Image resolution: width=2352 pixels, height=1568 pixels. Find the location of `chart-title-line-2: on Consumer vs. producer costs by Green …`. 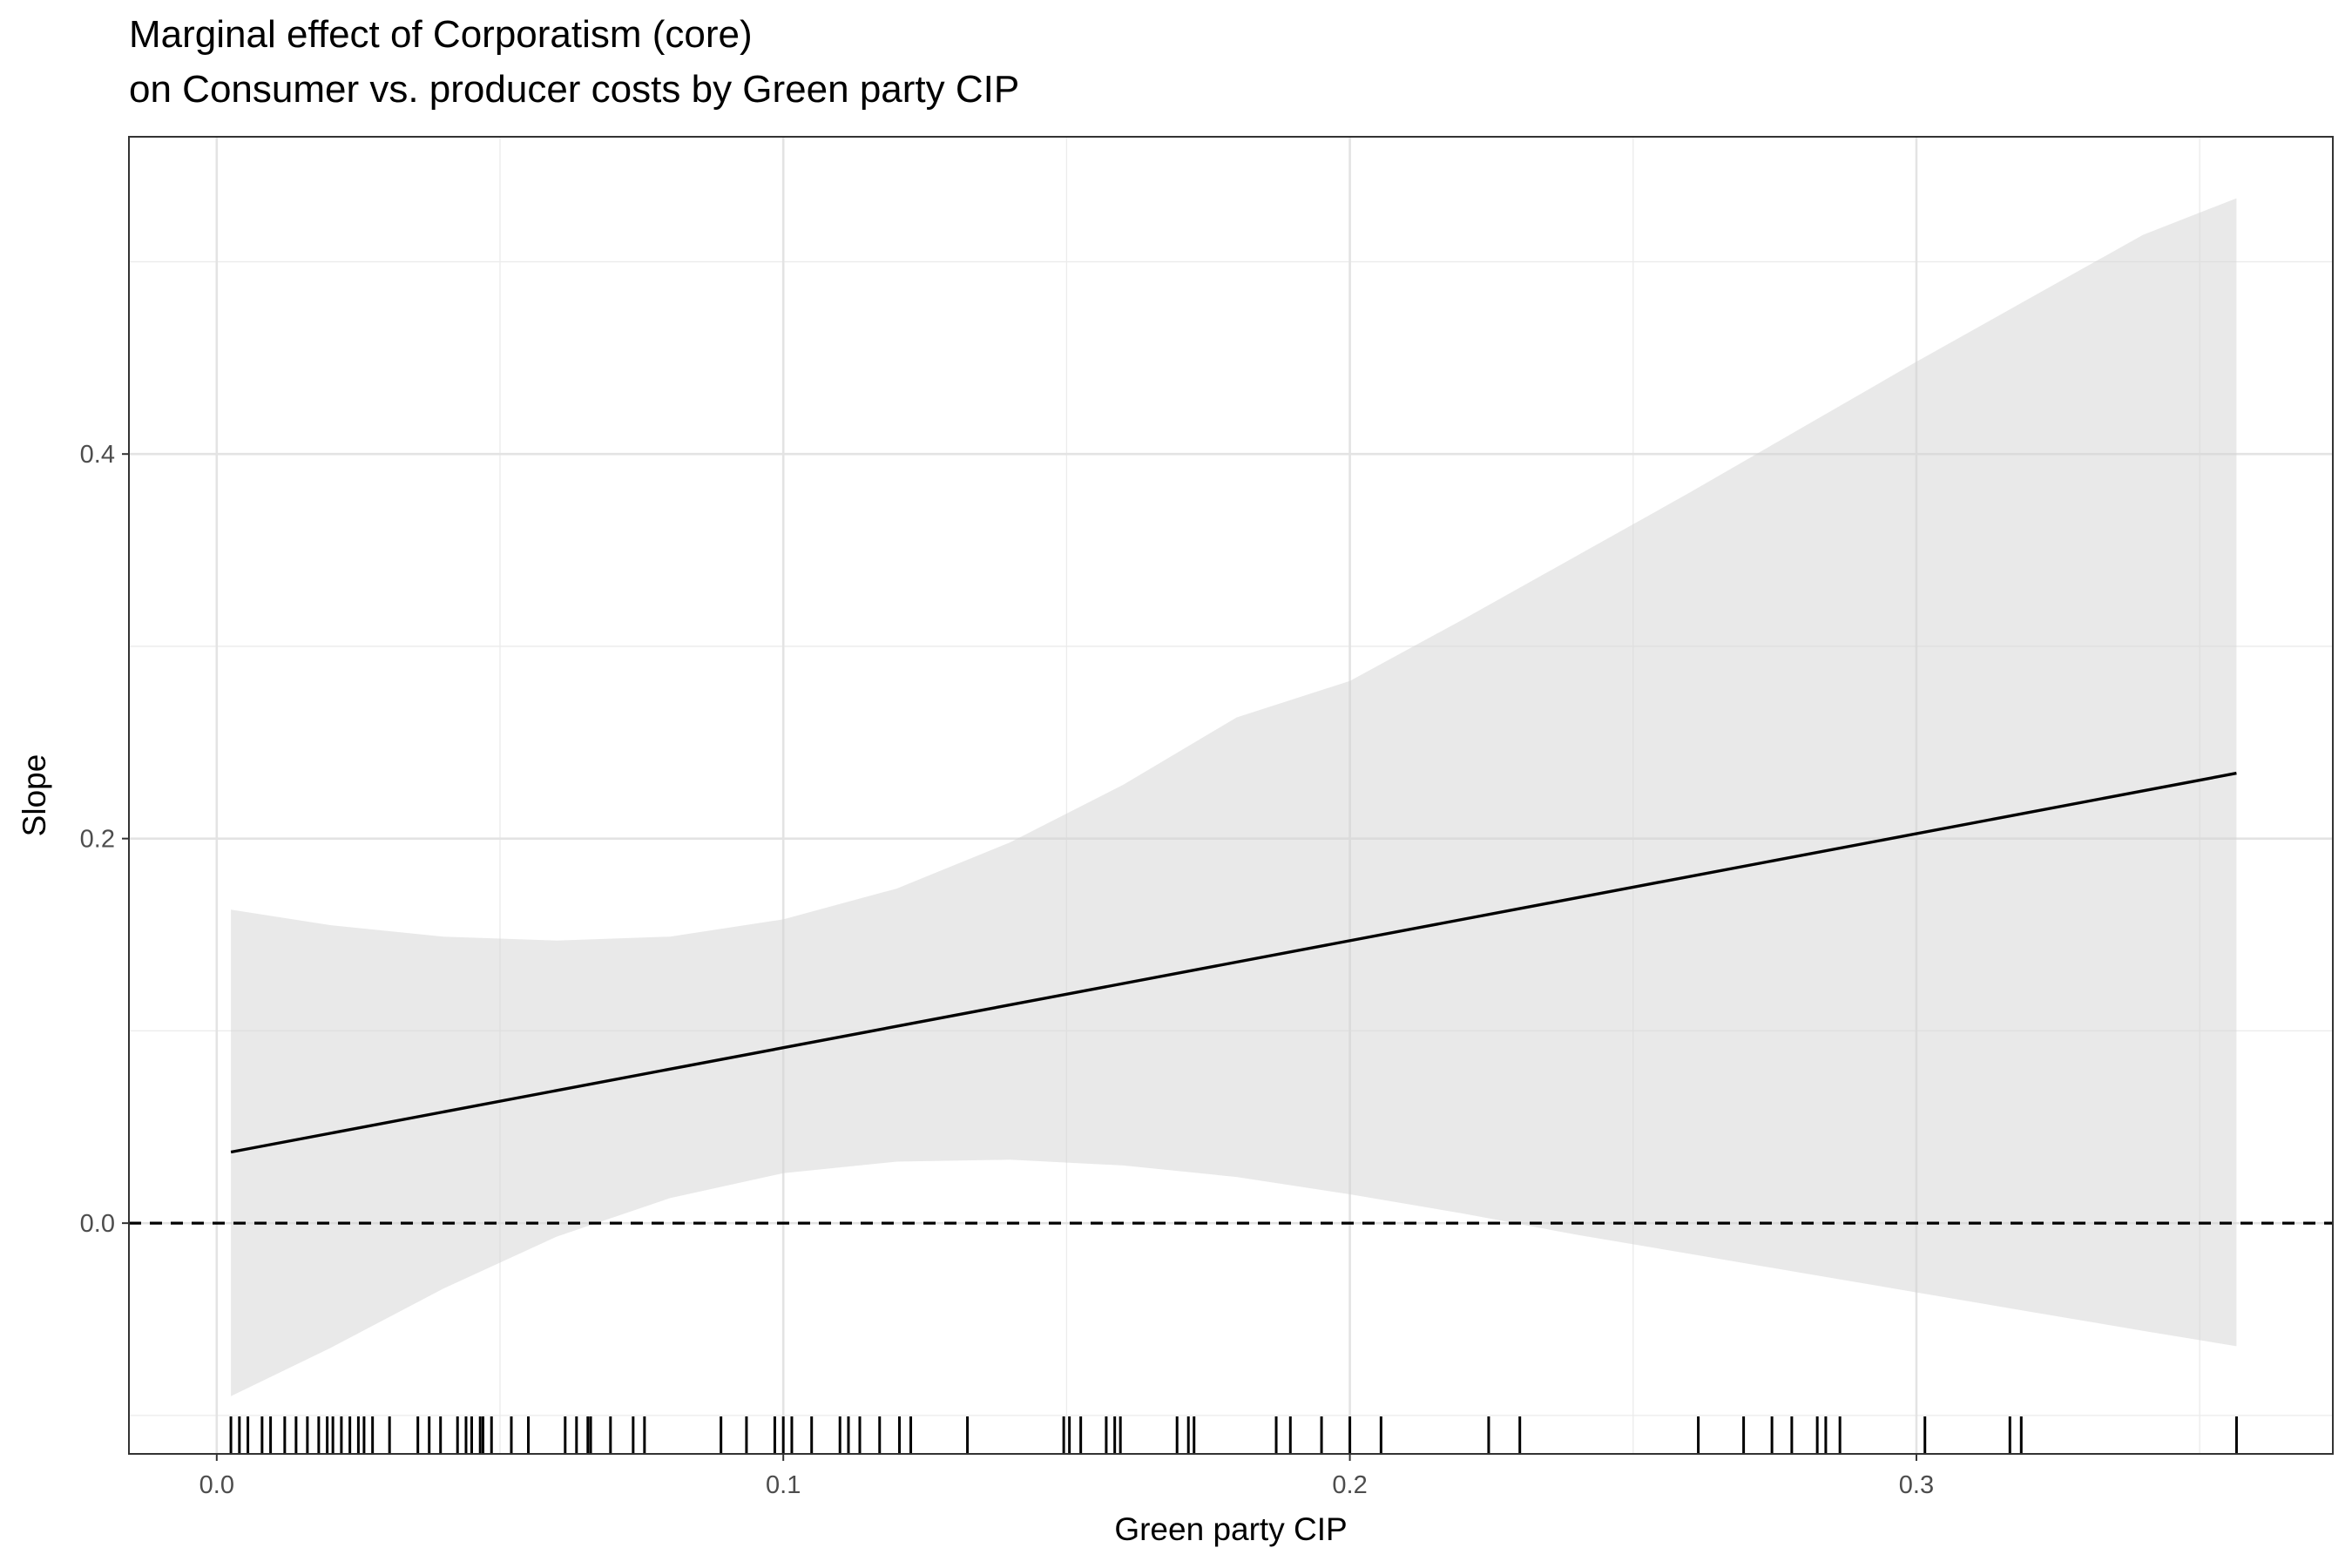

chart-title-line-2: on Consumer vs. producer costs by Green … is located at coordinates (574, 90).